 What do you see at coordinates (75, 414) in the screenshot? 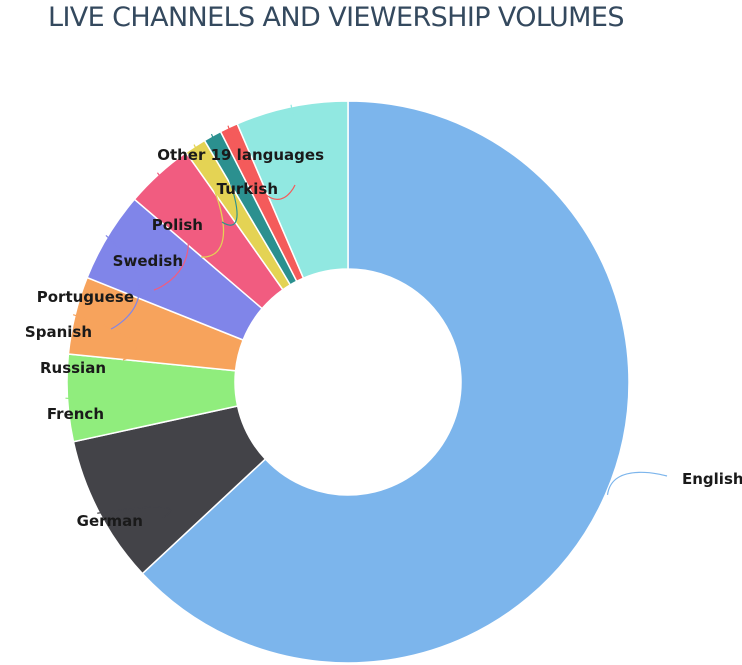
I see `label-french: French` at bounding box center [75, 414].